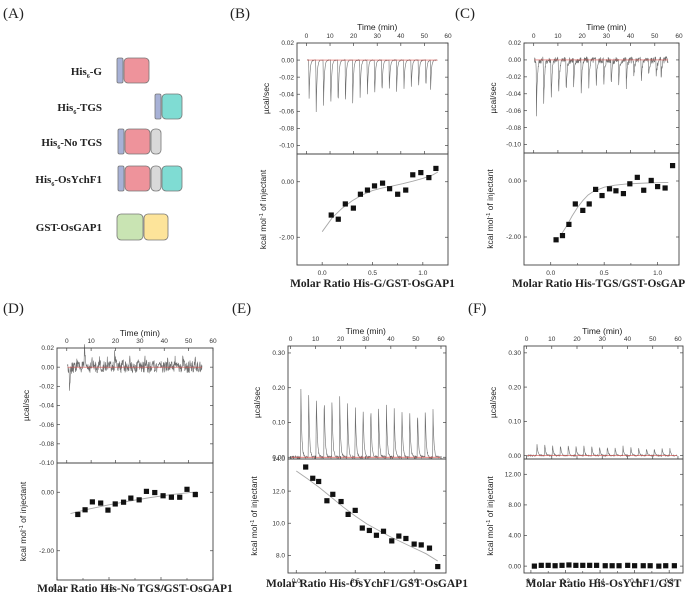 This screenshot has height=597, width=685. Describe the element at coordinates (287, 43) in the screenshot. I see `y-tick-label: 0.02` at that location.